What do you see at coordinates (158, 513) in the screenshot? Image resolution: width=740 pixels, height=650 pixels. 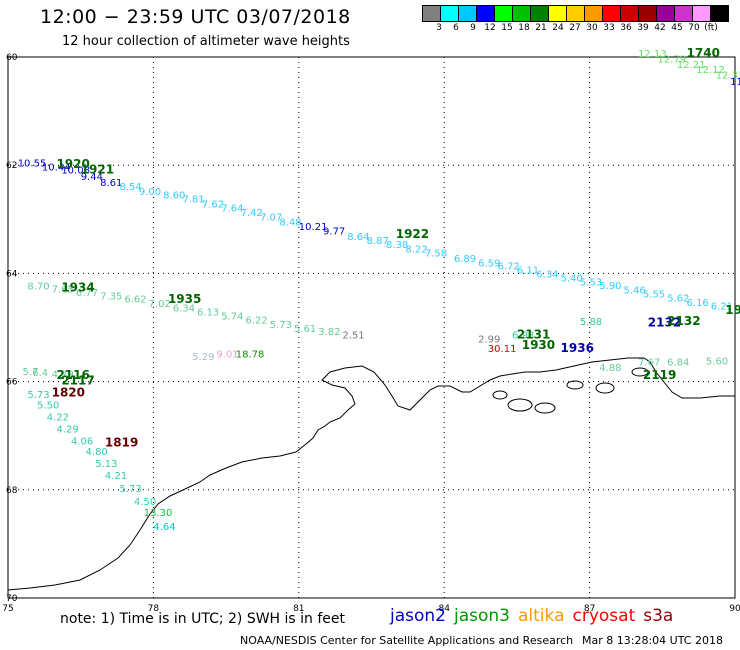 I see `wave-height-label: 13.30` at bounding box center [158, 513].